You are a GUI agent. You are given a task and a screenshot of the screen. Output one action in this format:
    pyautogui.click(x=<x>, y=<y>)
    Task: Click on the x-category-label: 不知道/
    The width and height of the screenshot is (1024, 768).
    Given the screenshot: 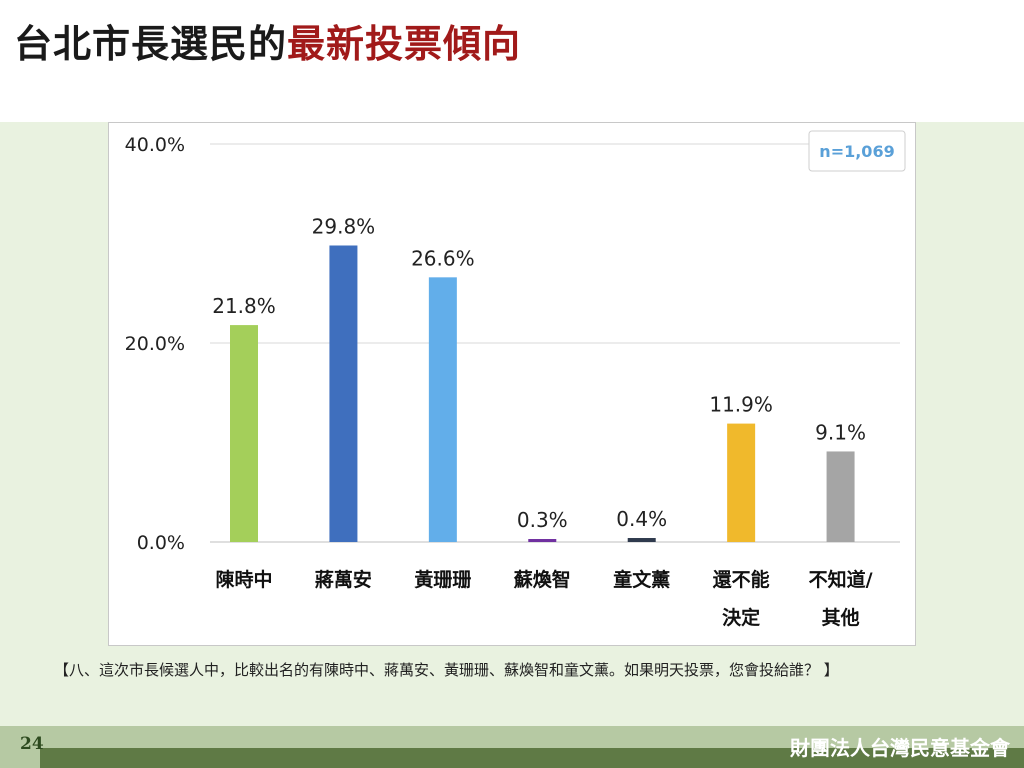 What is the action you would take?
    pyautogui.click(x=841, y=579)
    